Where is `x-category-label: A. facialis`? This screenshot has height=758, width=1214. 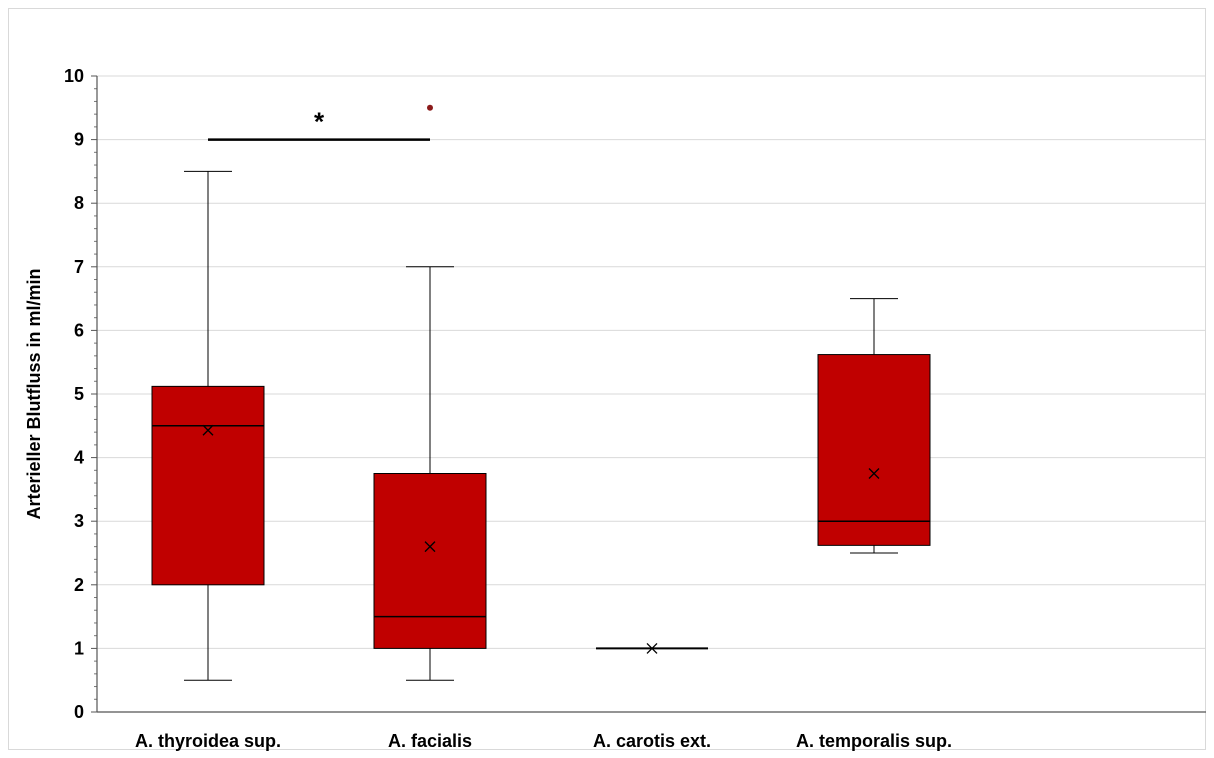 x-category-label: A. facialis is located at coordinates (430, 741).